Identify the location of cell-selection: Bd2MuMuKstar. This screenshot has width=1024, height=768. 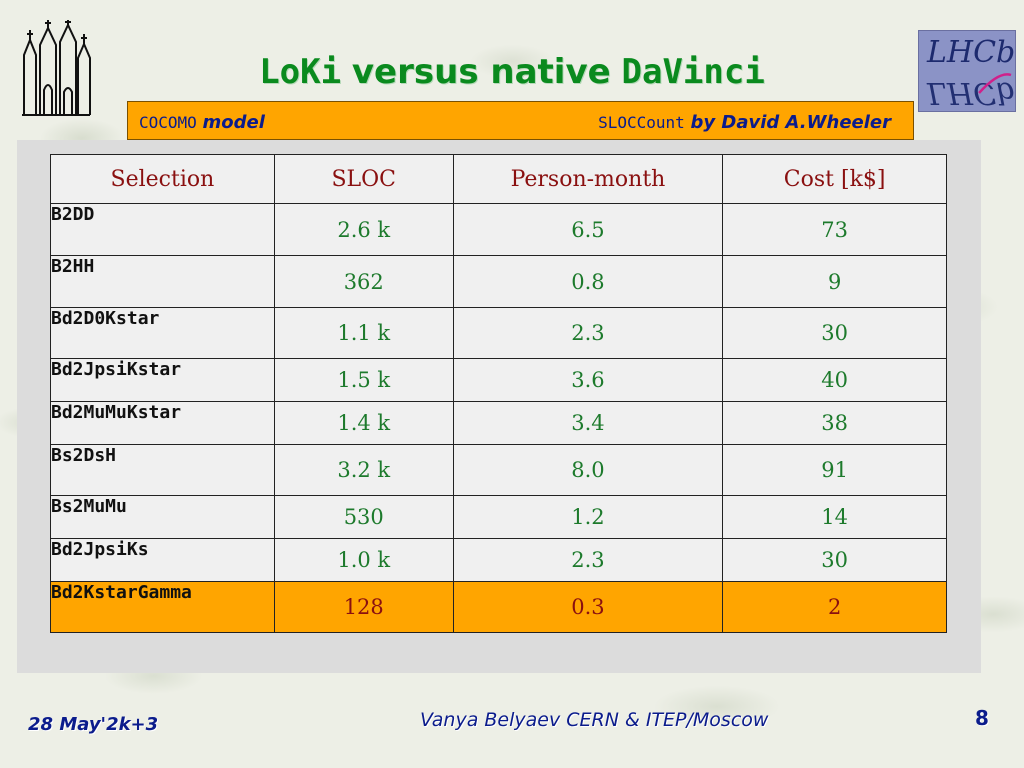
(162, 423).